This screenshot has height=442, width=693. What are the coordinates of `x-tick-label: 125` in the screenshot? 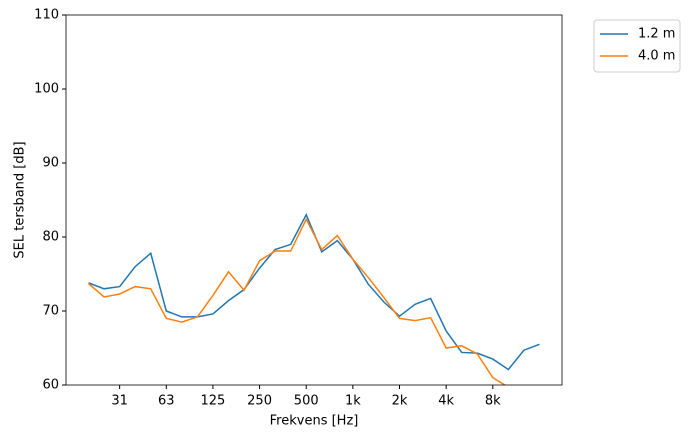 It's located at (213, 401).